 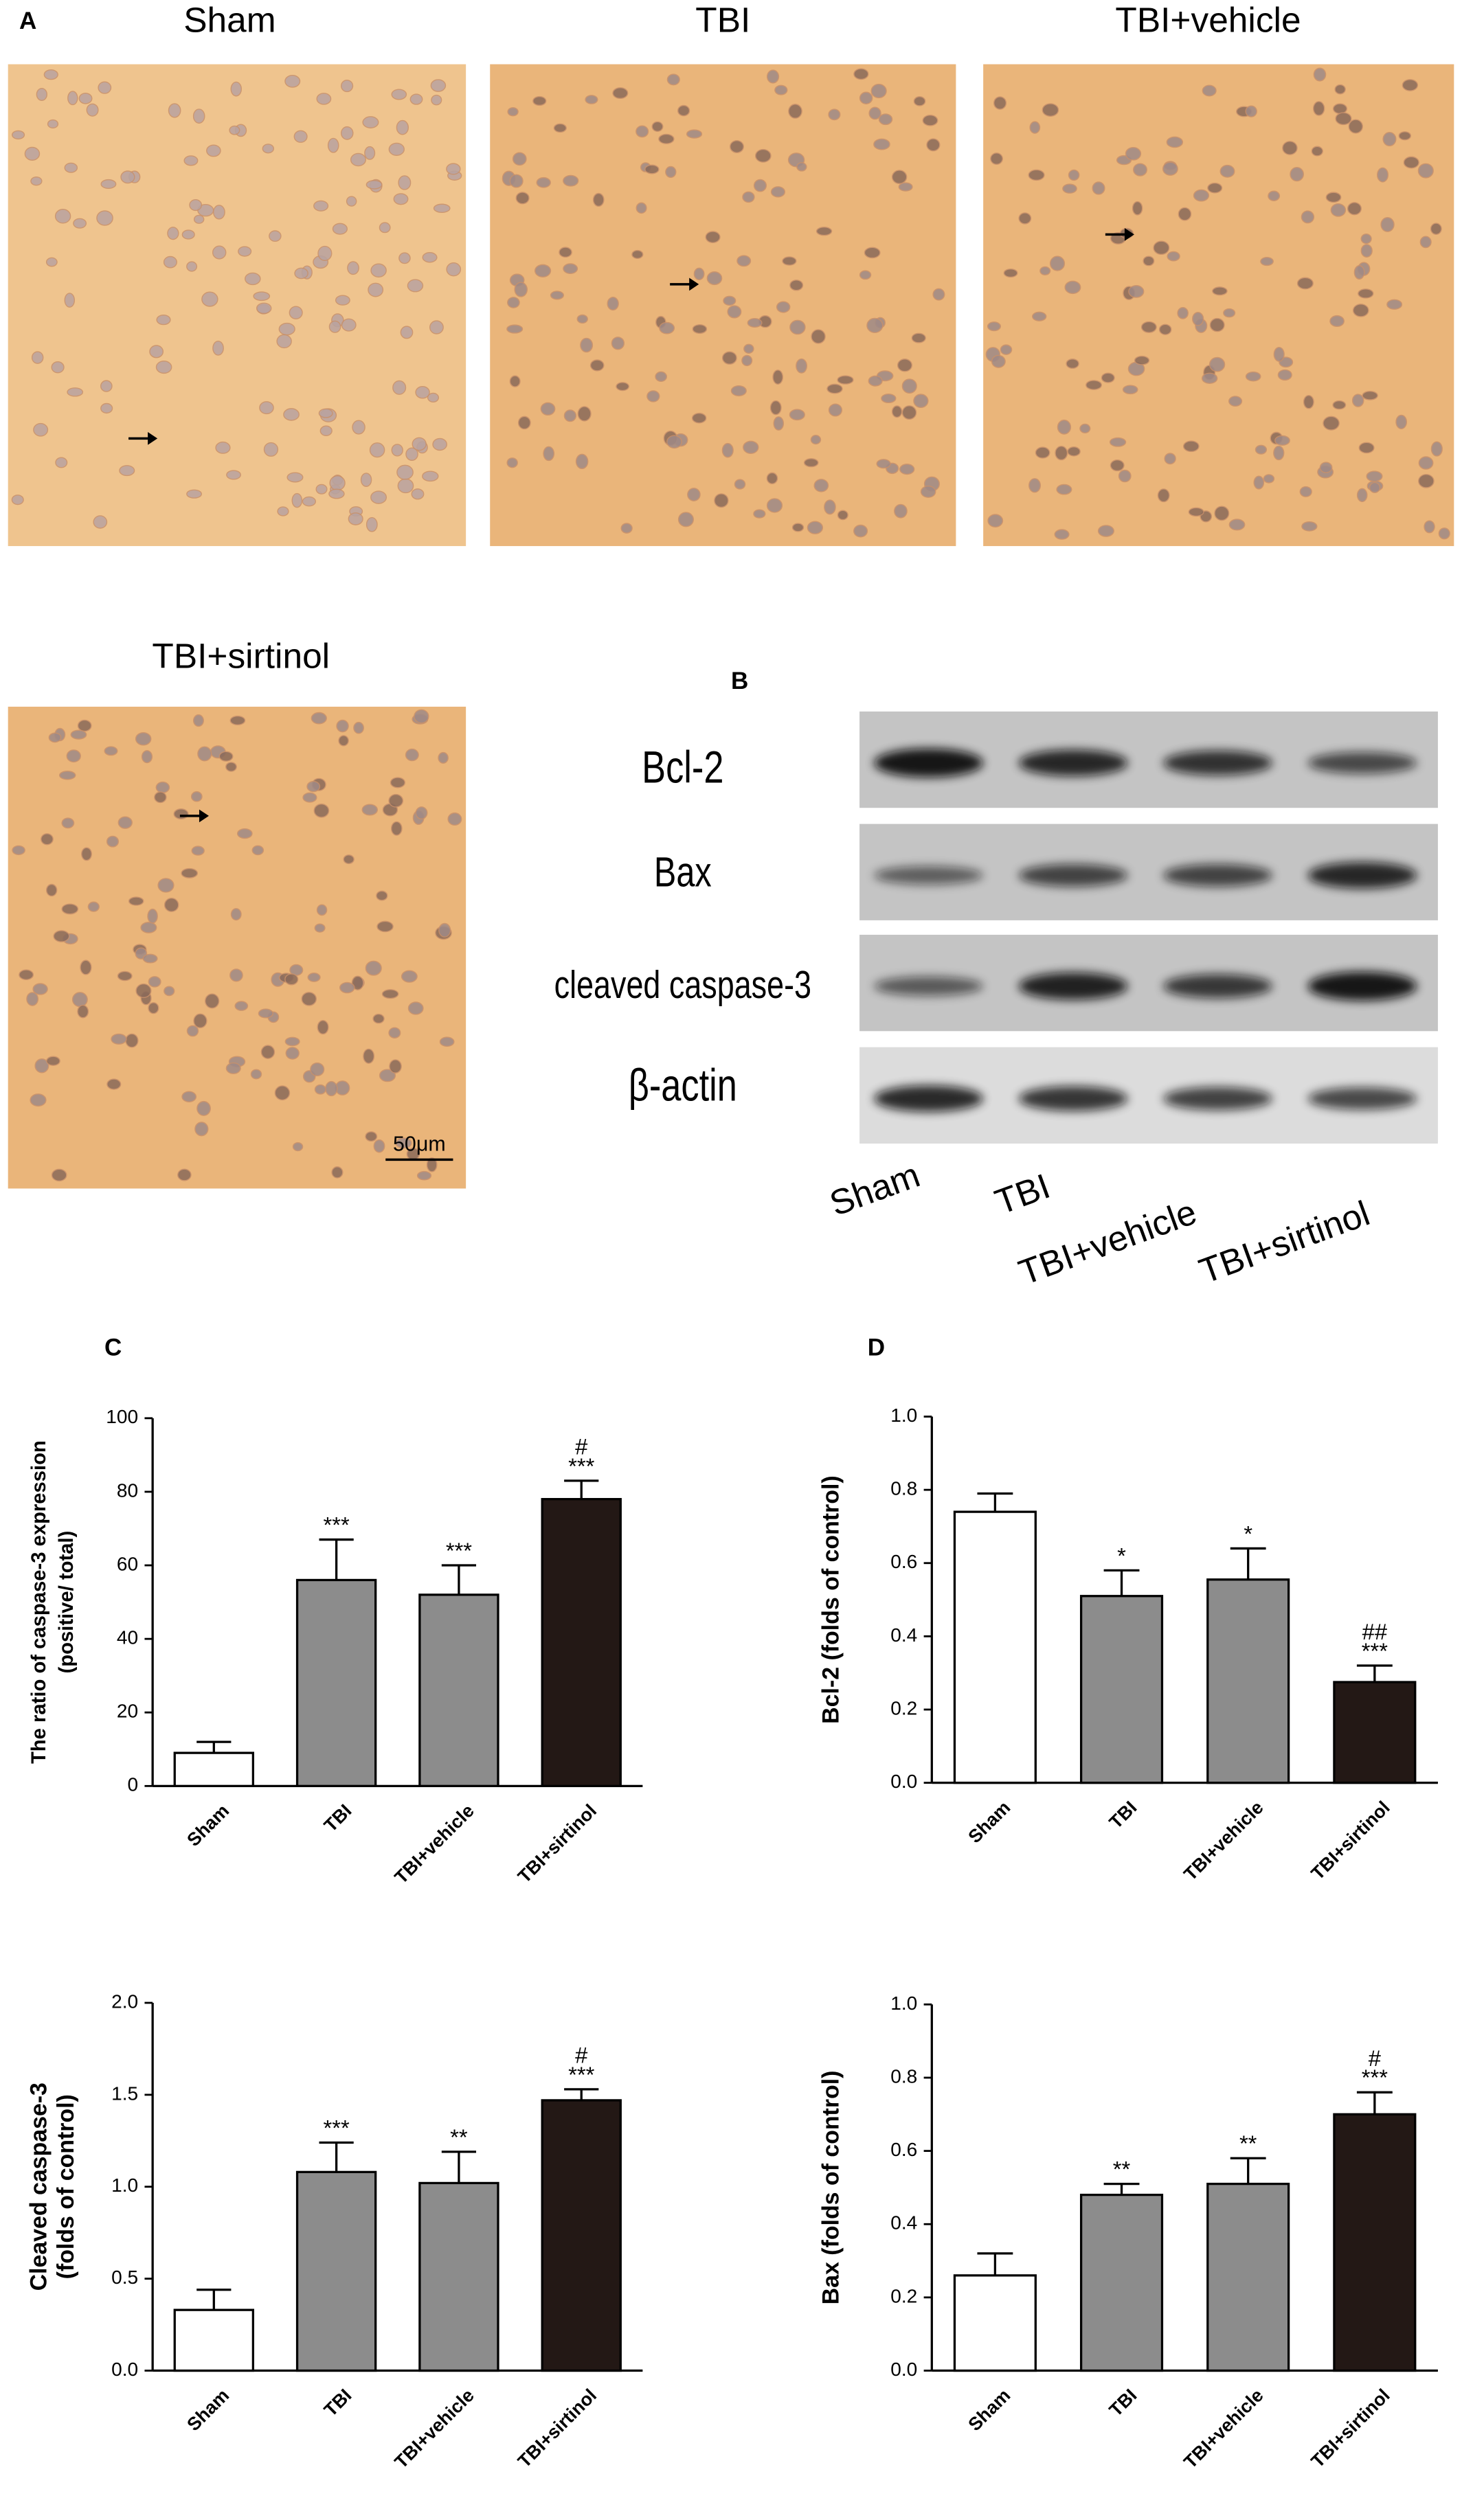 What do you see at coordinates (1284, 1242) in the screenshot?
I see `lane-label: TBI+sirtinol` at bounding box center [1284, 1242].